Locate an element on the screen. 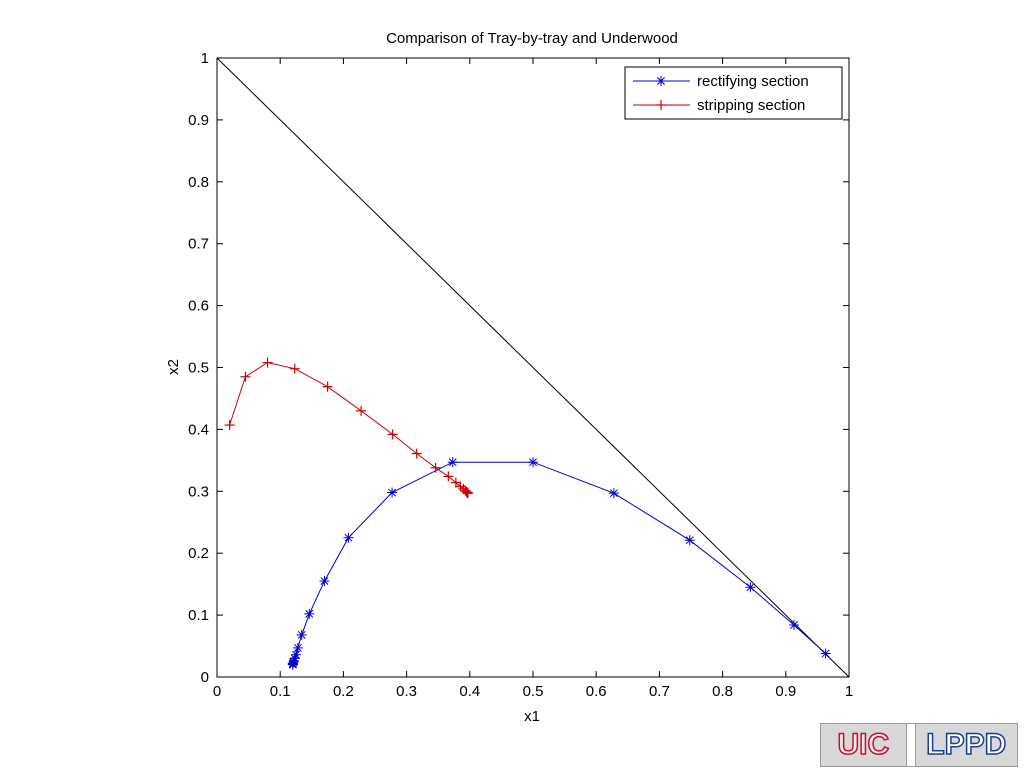 The image size is (1024, 768). y-tick-label: 0.8 is located at coordinates (198, 182).